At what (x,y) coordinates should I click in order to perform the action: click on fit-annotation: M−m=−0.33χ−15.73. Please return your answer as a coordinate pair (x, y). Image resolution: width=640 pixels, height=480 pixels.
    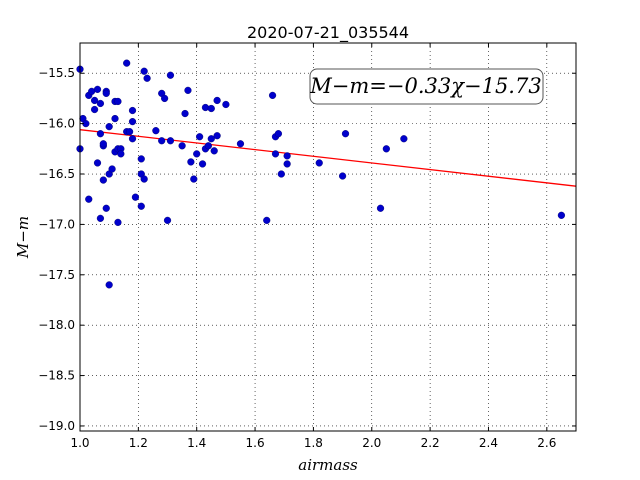
    Looking at the image, I should click on (426, 86).